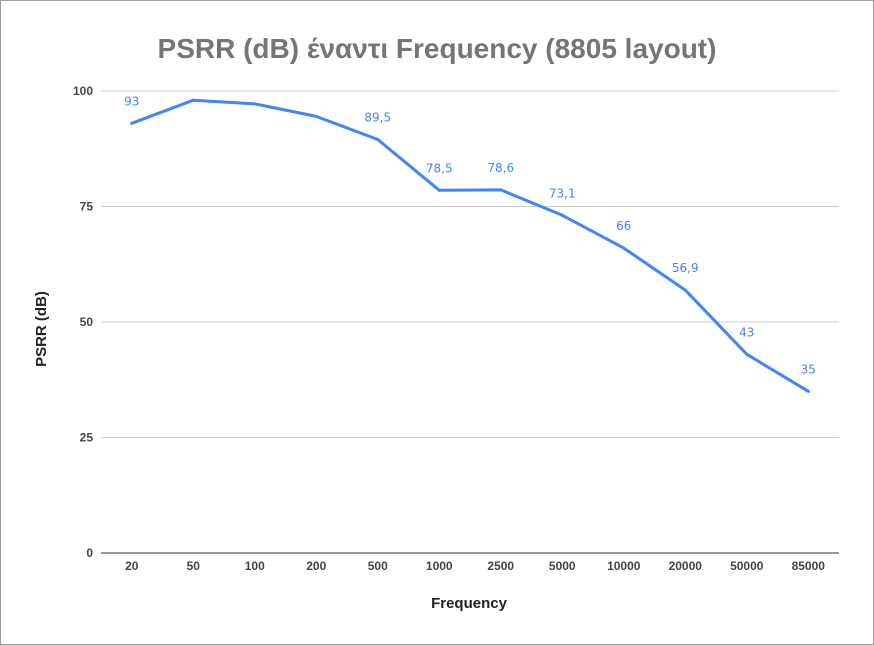 Image resolution: width=874 pixels, height=645 pixels. I want to click on y-tick-label: 25, so click(87, 438).